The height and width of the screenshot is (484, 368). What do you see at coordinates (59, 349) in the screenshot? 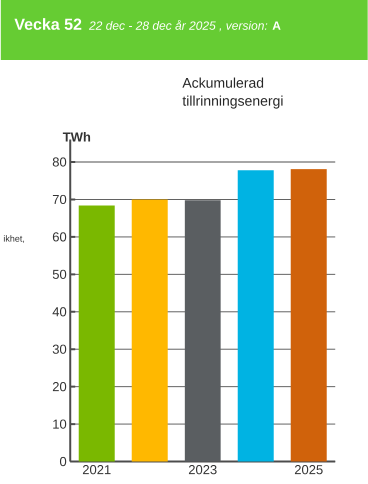
I see `y-tick-label: 30` at bounding box center [59, 349].